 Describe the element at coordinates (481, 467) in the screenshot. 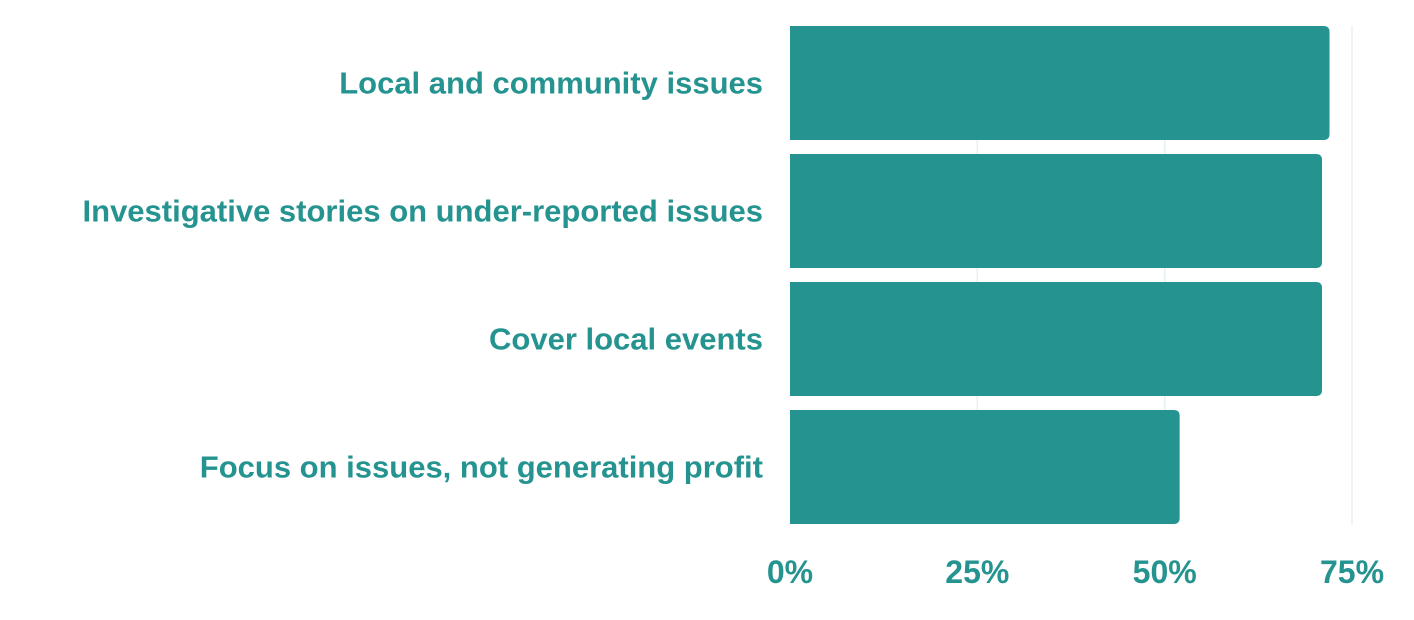

I see `category-label: Focus on issues, not generating profit` at that location.